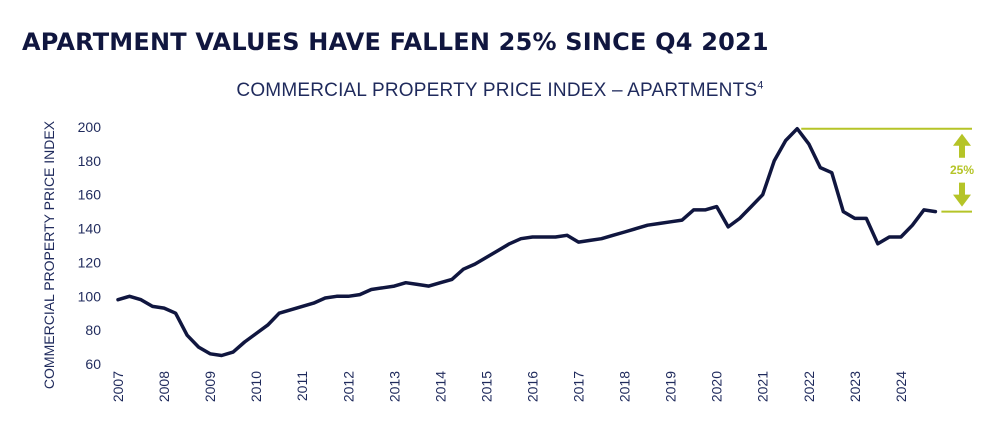 Image resolution: width=1000 pixels, height=447 pixels. I want to click on up-arrow, so click(962, 145).